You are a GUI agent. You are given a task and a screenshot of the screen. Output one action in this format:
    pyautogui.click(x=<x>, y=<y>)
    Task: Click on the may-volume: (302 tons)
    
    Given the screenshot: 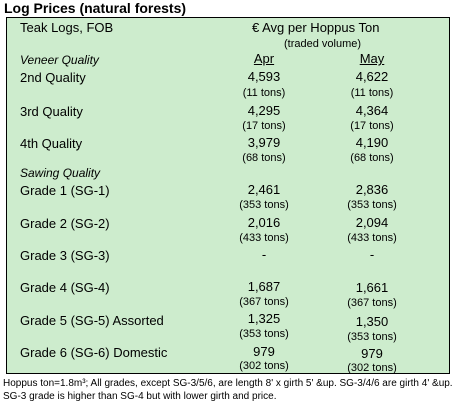 What is the action you would take?
    pyautogui.click(x=372, y=368)
    